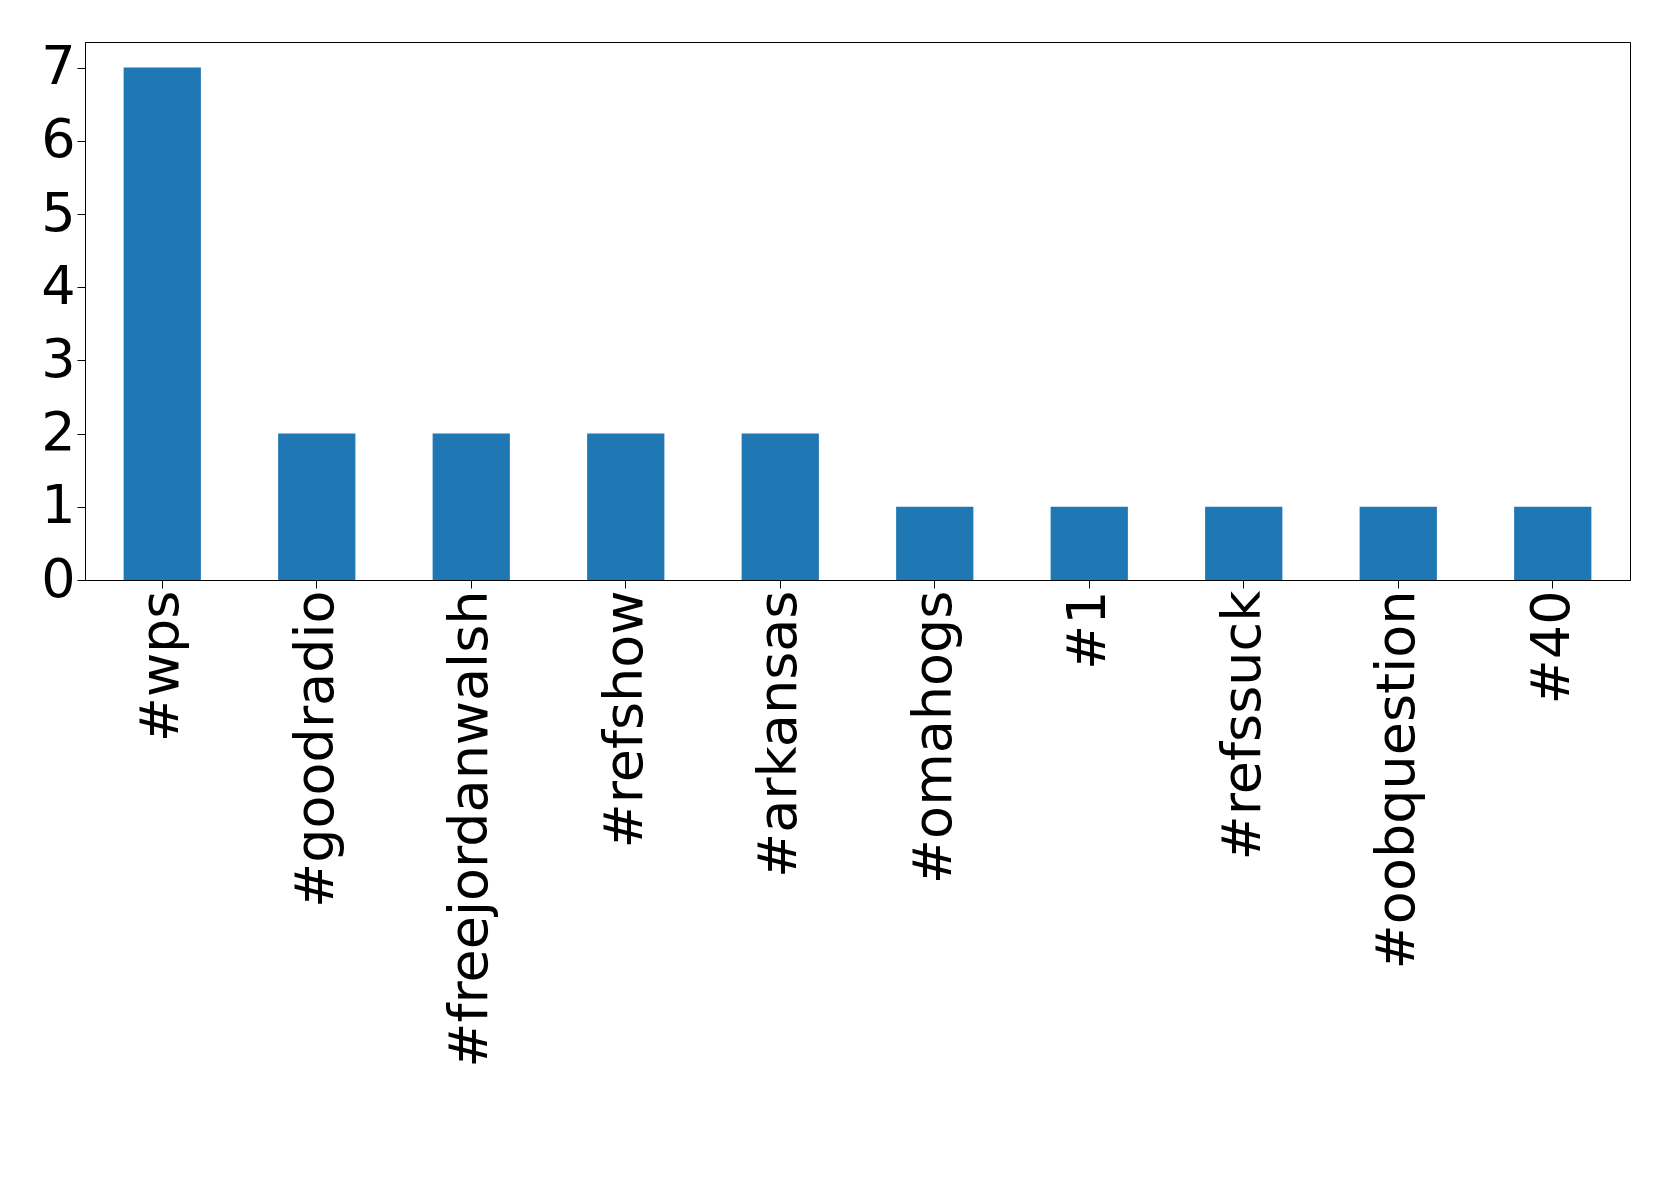  Describe the element at coordinates (1241, 725) in the screenshot. I see `x-tick-label: #refssuck` at that location.